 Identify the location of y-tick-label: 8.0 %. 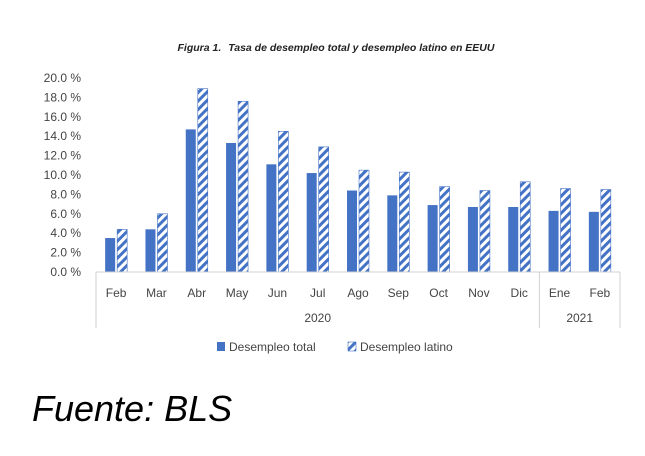
(65, 194).